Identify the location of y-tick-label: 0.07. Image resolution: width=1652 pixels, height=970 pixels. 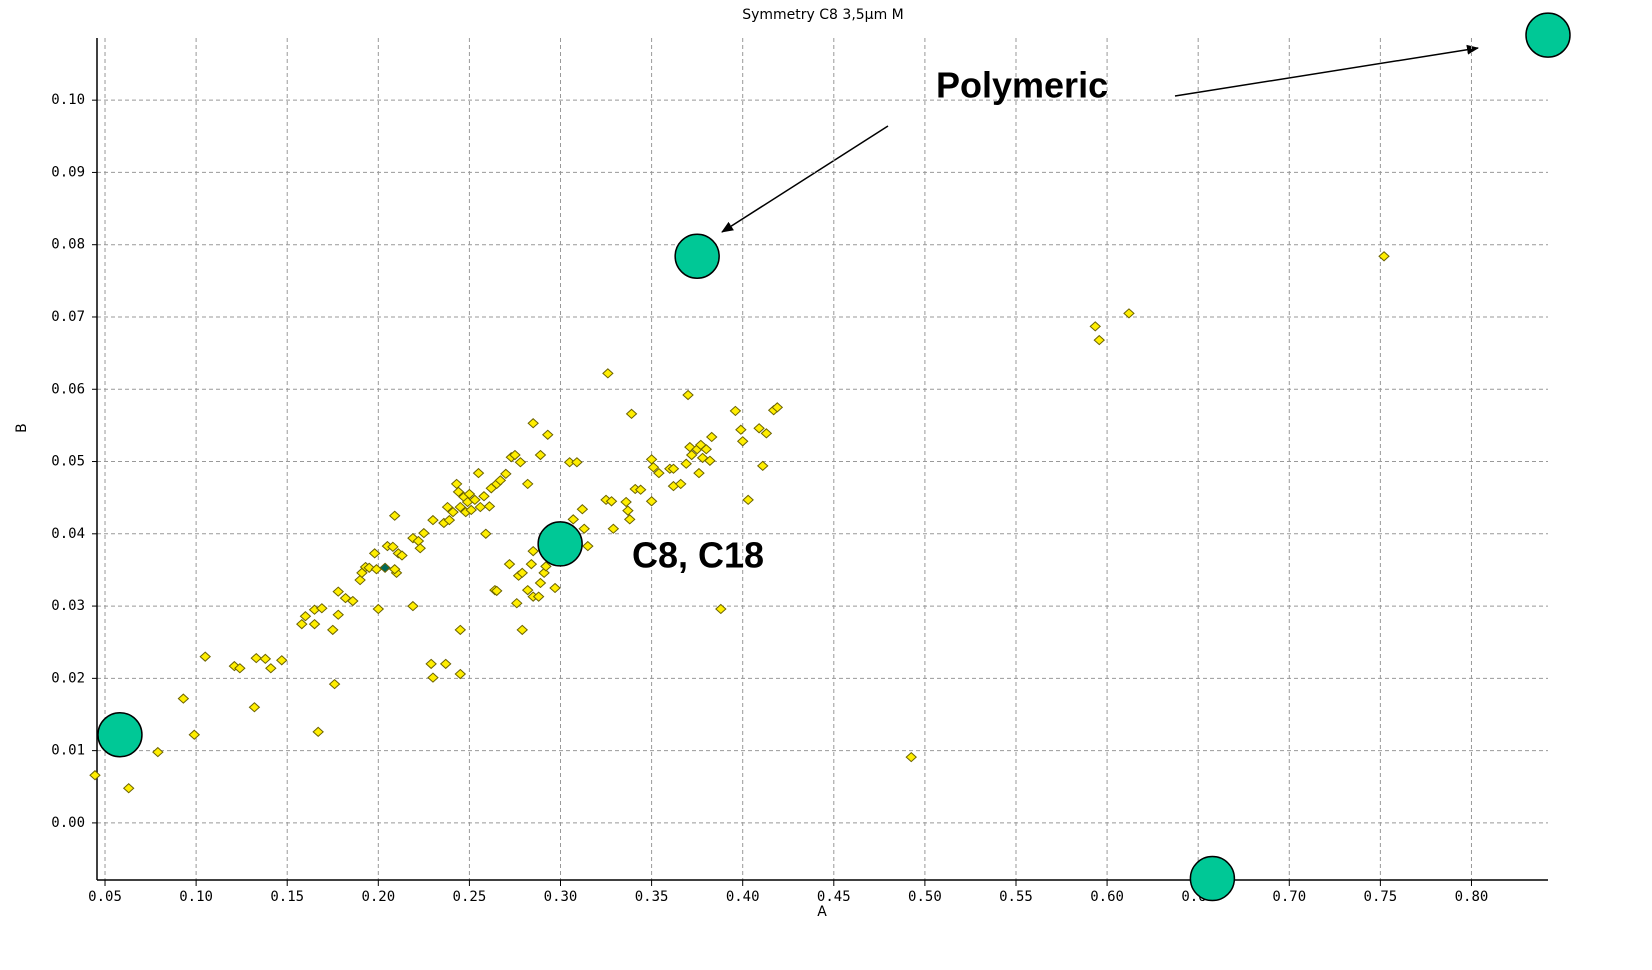
(68, 317).